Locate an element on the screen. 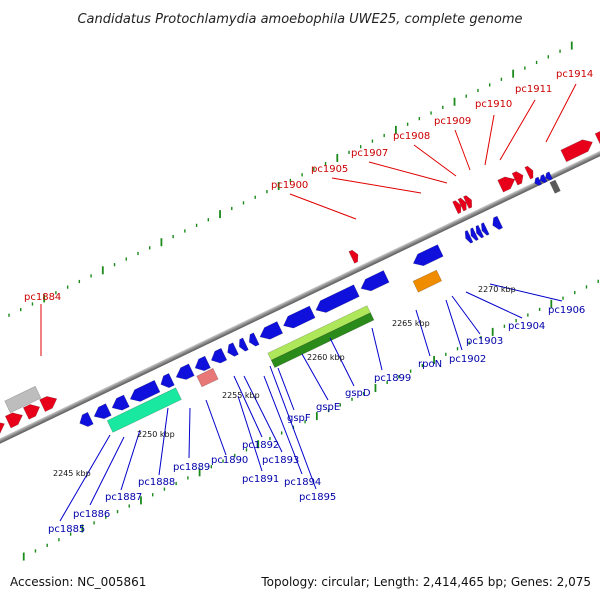  gene-label-pc1891: pc1891 is located at coordinates (260, 479).